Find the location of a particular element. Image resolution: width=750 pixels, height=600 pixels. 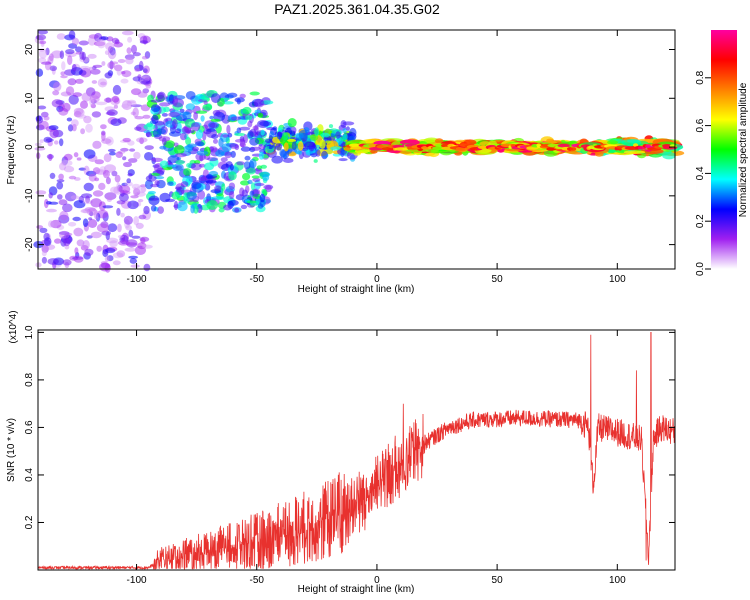

heatmap-x-tick-label: -100 is located at coordinates (137, 279).